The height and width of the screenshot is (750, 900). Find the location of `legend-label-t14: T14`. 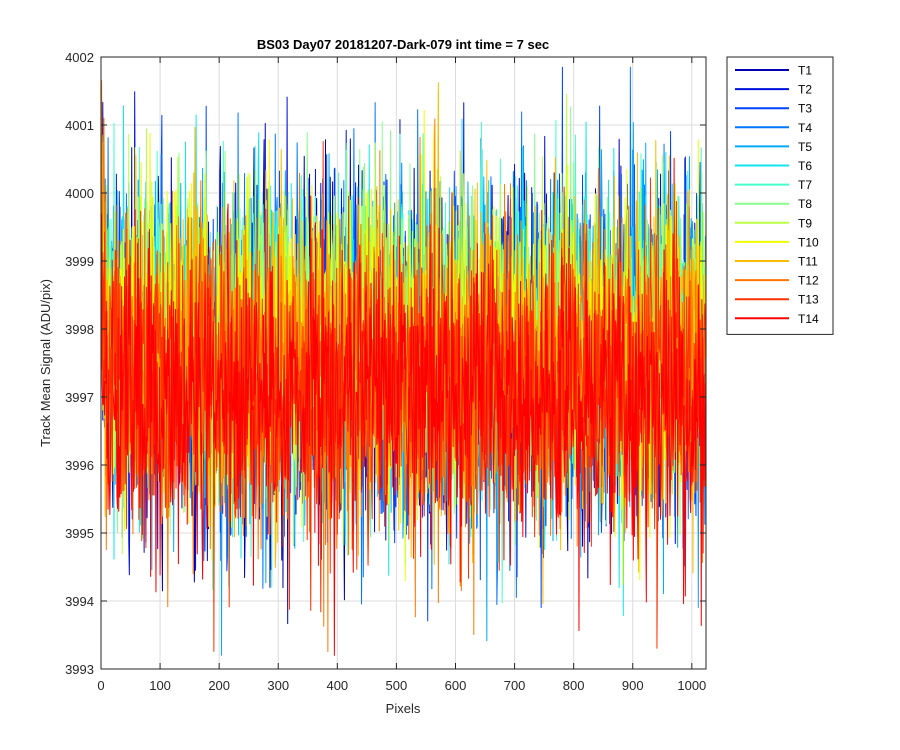

legend-label-t14: T14 is located at coordinates (808, 319).